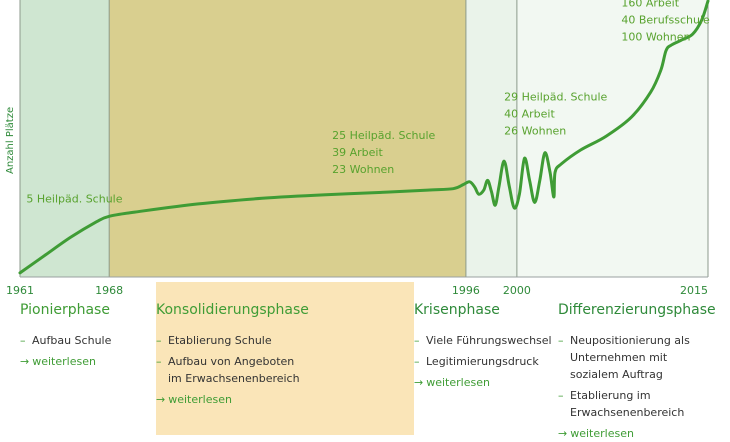 The width and height of the screenshot is (730, 442). I want to click on x-tick-label: 1996, so click(466, 290).